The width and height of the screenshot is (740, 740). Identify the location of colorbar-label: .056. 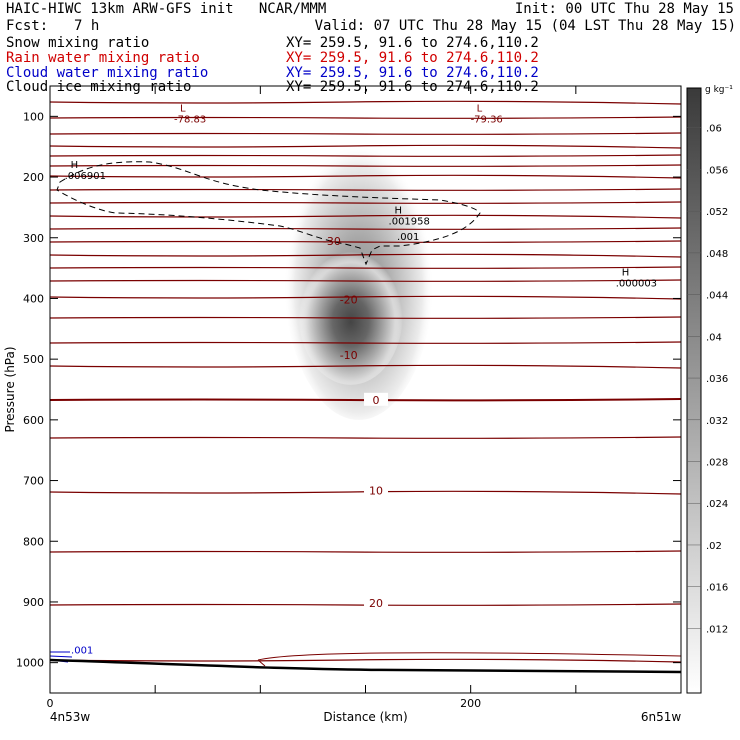
(717, 170).